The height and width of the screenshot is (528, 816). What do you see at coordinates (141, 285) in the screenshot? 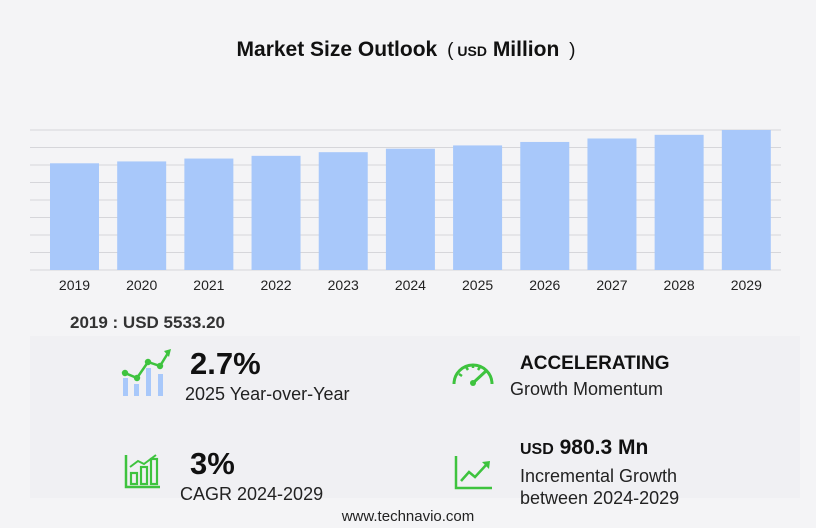
I see `x-tick-label: 2020` at bounding box center [141, 285].